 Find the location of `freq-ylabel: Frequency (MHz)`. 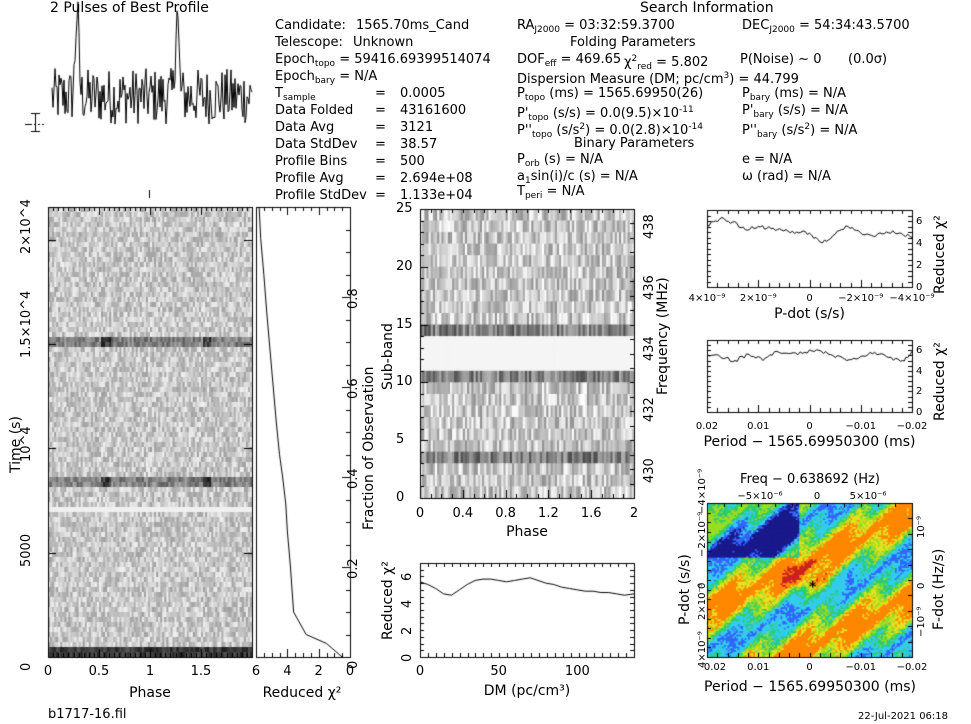

freq-ylabel: Frequency (MHz) is located at coordinates (663, 336).